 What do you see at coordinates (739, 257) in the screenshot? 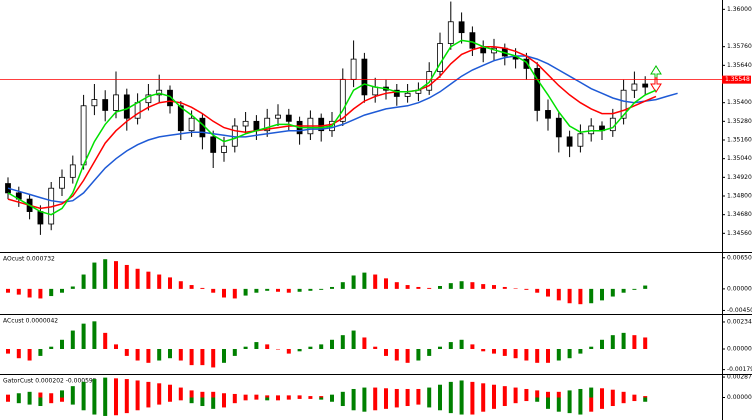
I see `y-tick-label: 0.006505` at bounding box center [739, 257].